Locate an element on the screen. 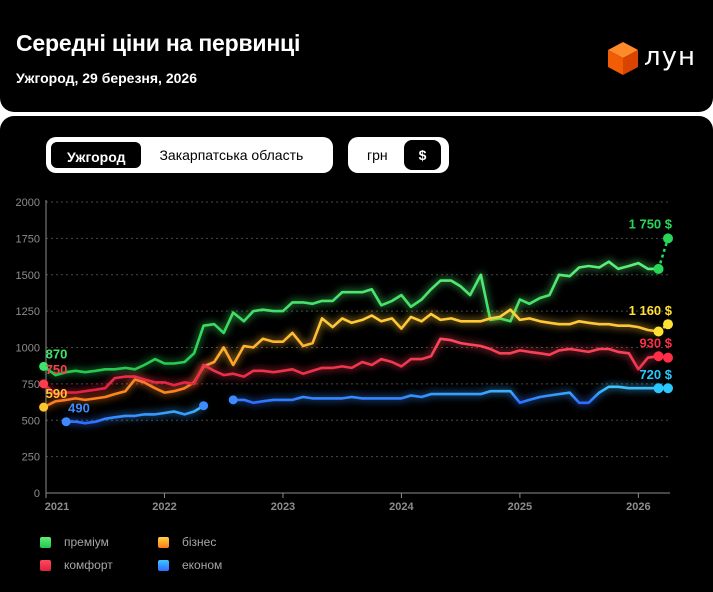 The width and height of the screenshot is (713, 592). last-marker-comfort is located at coordinates (658, 356).